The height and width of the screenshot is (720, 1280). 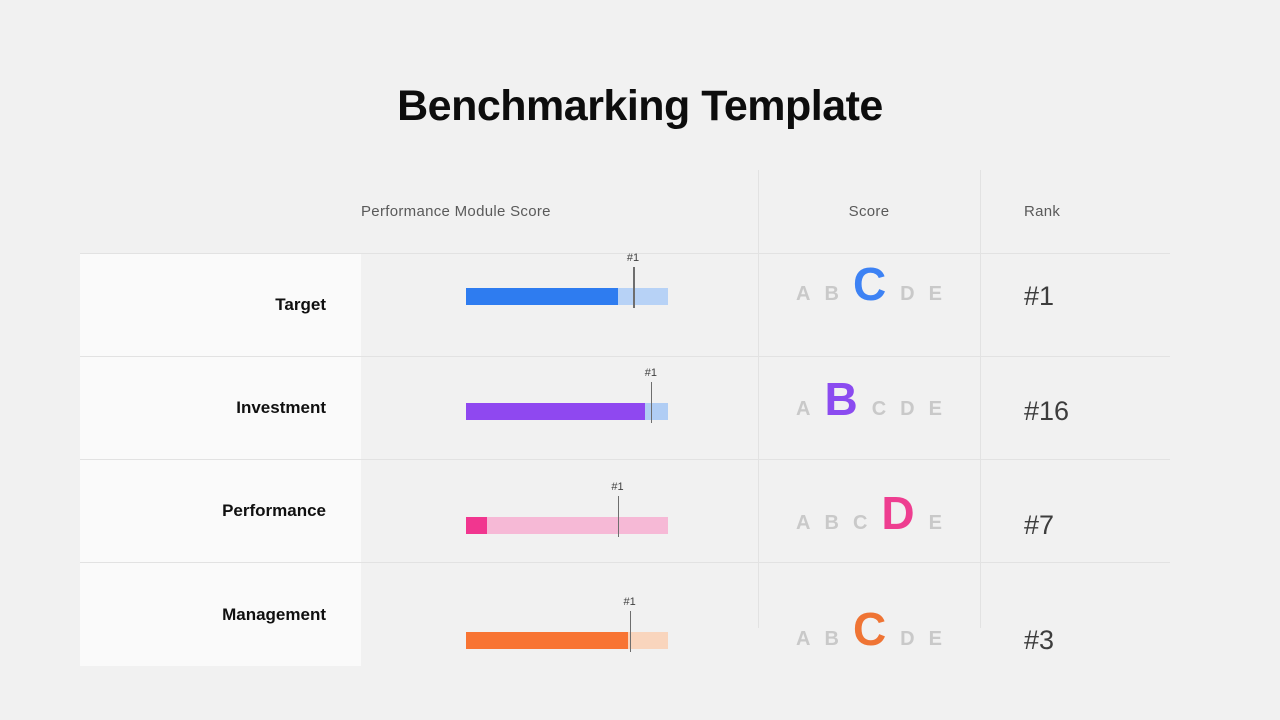 What do you see at coordinates (281, 407) in the screenshot?
I see `row-label: Investment` at bounding box center [281, 407].